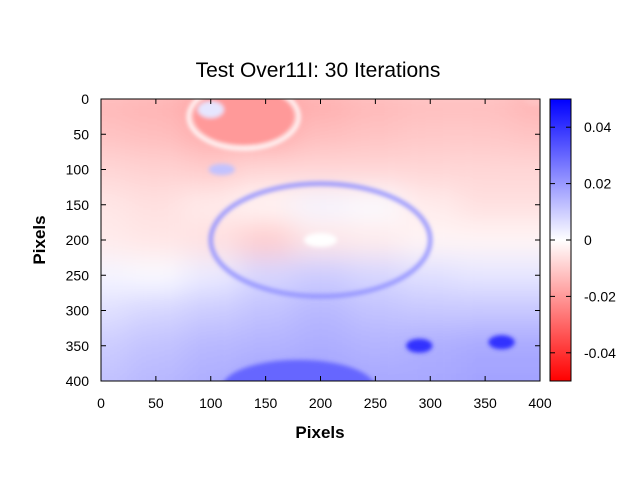 The width and height of the screenshot is (640, 480). What do you see at coordinates (39, 239) in the screenshot?
I see `y-axis-label: Pixels` at bounding box center [39, 239].